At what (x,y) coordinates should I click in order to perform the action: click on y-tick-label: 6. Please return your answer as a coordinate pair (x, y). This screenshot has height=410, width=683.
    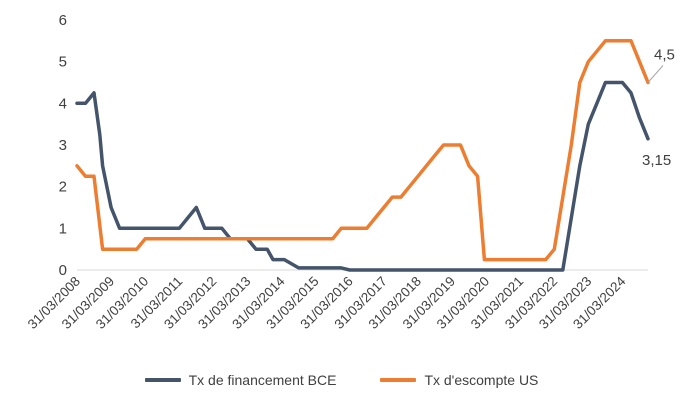
    Looking at the image, I should click on (63, 20).